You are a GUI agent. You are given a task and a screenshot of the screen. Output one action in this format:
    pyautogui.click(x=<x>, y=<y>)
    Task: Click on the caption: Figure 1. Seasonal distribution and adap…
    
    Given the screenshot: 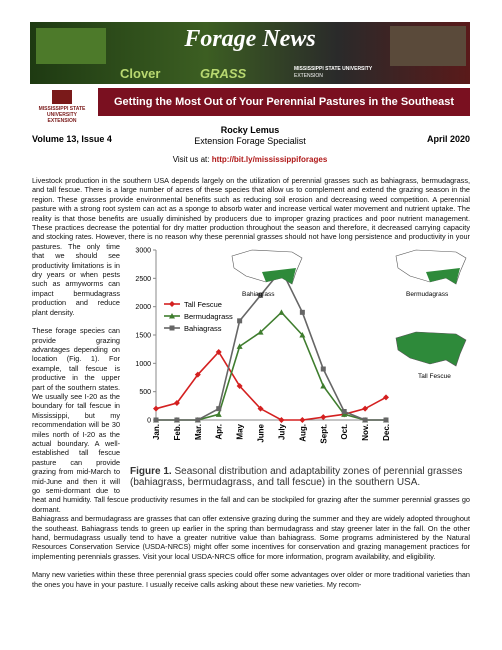 What is the action you would take?
    pyautogui.click(x=300, y=477)
    